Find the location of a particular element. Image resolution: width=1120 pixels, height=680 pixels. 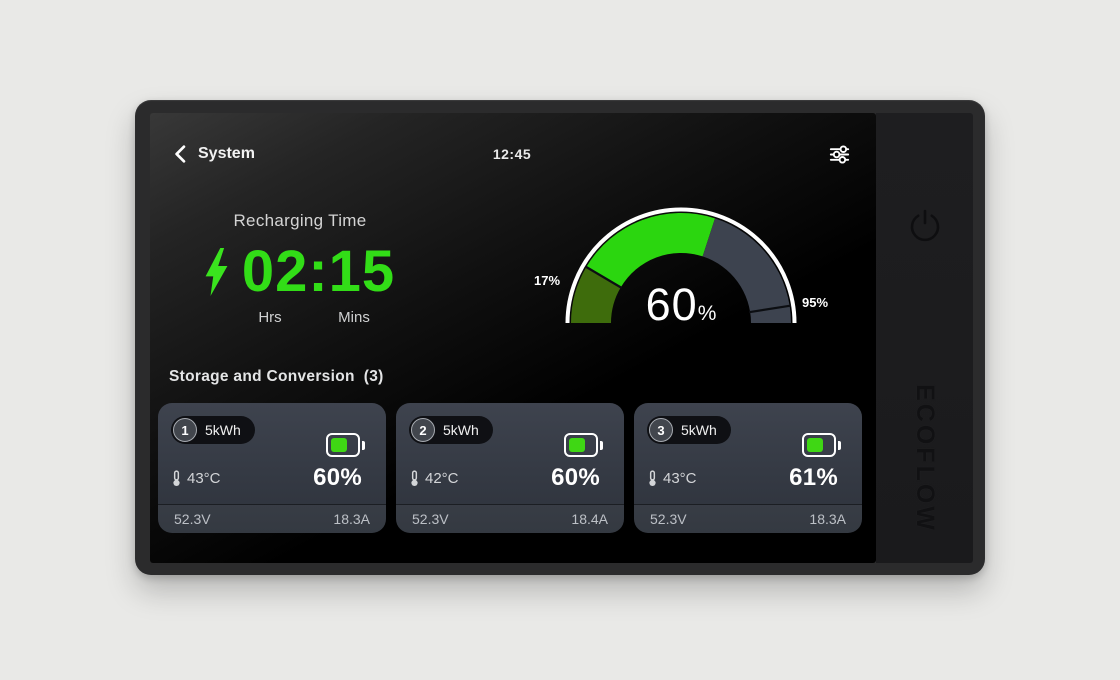

battery-temp: 42°C is located at coordinates (442, 478).